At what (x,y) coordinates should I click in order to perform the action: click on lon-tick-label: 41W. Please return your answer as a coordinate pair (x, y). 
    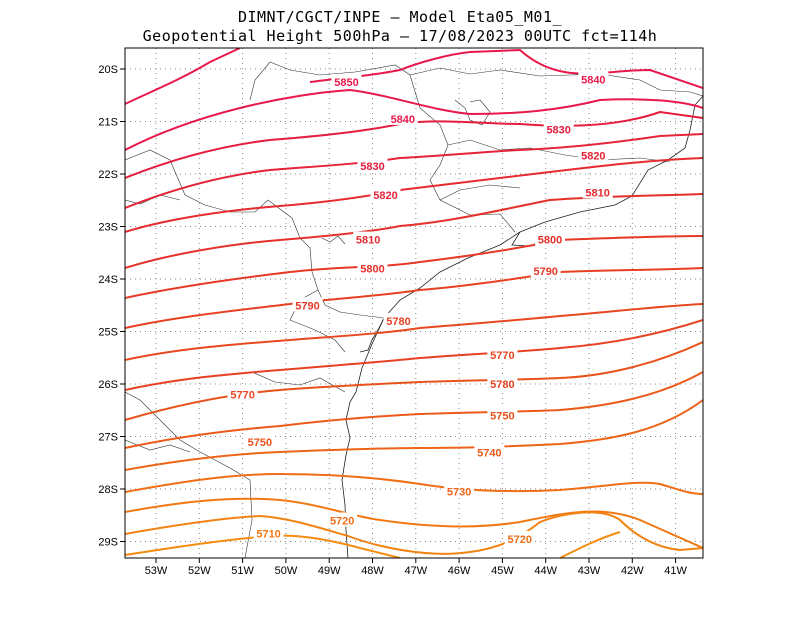
    Looking at the image, I should click on (675, 571).